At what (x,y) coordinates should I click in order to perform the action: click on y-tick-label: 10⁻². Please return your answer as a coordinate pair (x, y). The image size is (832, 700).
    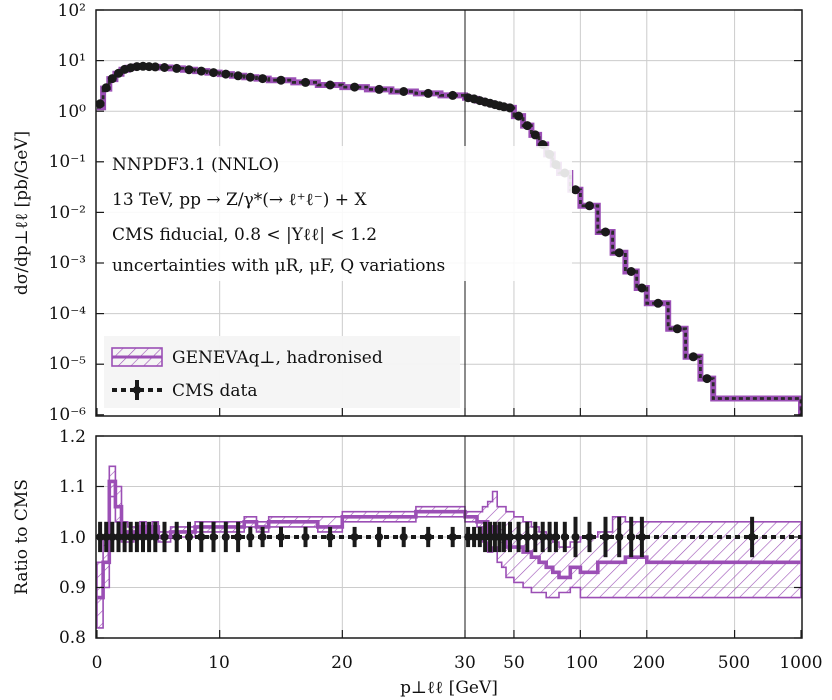
    Looking at the image, I should click on (67, 213).